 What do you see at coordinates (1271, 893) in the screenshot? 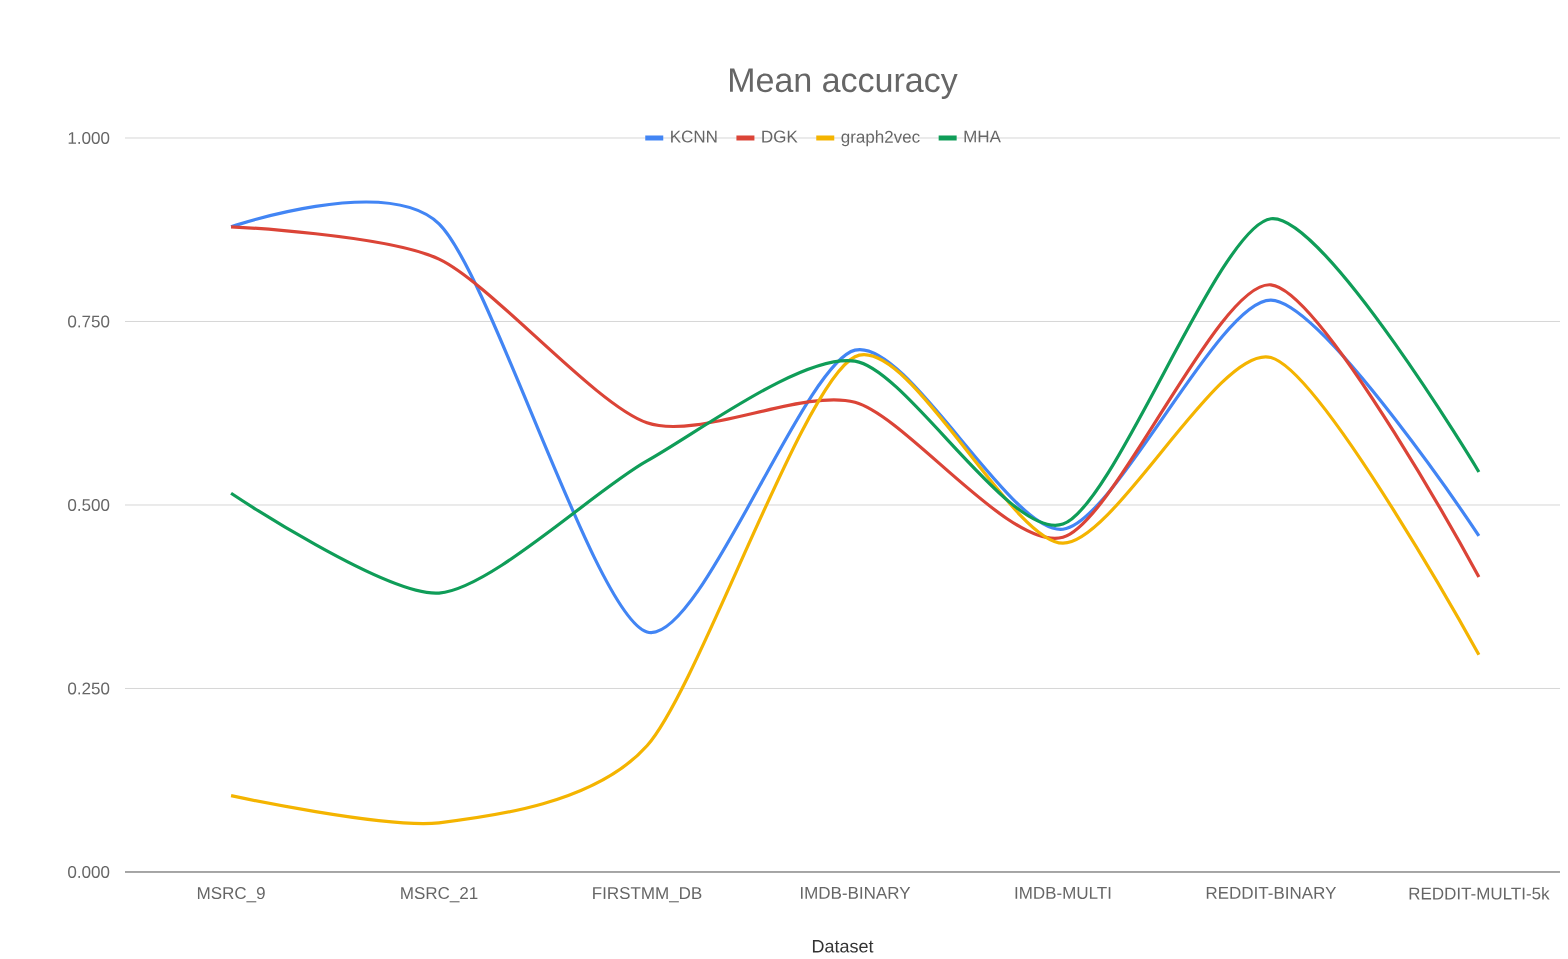
I see `x-tick-label: REDDIT-BINARY` at bounding box center [1271, 893].